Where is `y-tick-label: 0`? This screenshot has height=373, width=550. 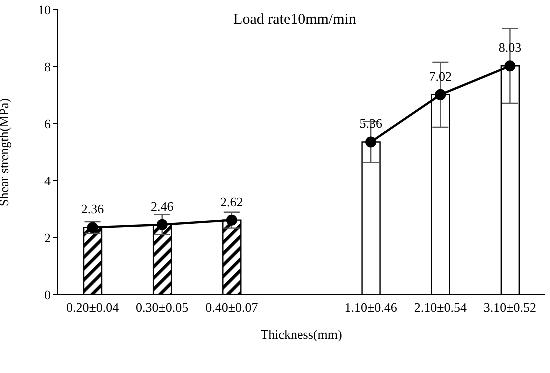
y-tick-label: 0 is located at coordinates (47, 295).